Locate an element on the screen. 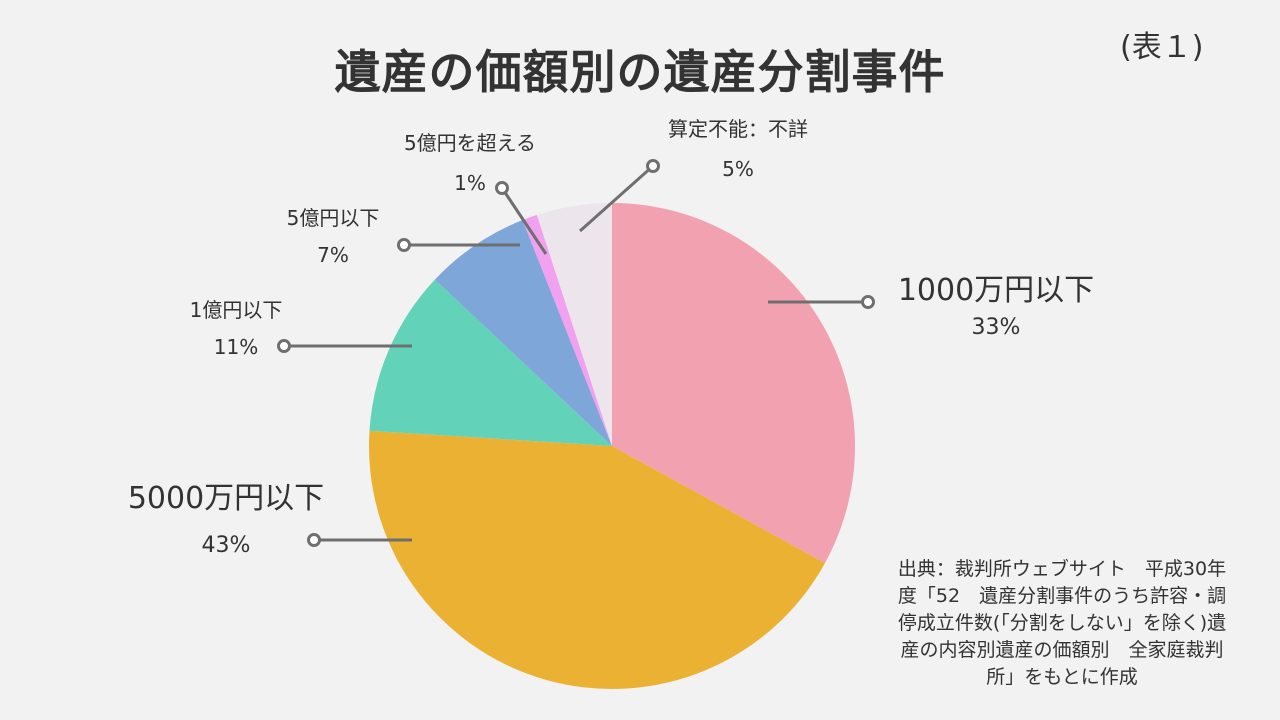  source-line: 出典：裁判所ウェブサイト 平成30年 is located at coordinates (1062, 569).